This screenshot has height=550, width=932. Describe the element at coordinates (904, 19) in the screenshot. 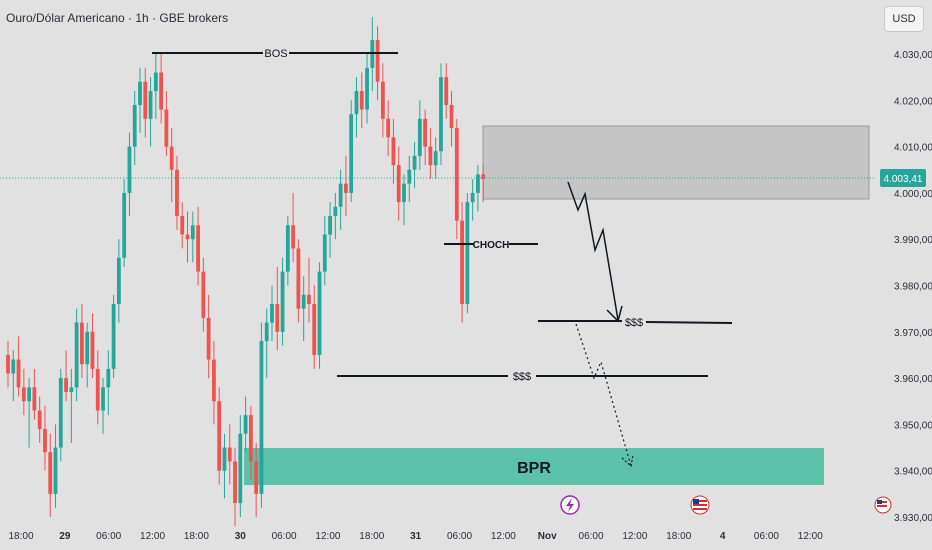

I see `currency-button: USD` at that location.